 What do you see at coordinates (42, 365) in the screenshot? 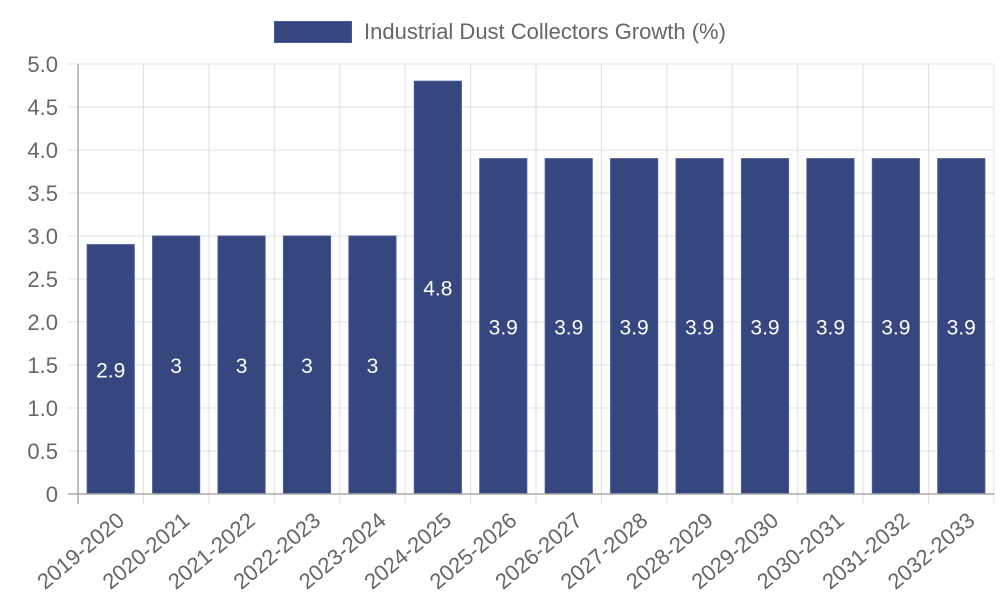
I see `y-tick-label: 1.5` at bounding box center [42, 365].